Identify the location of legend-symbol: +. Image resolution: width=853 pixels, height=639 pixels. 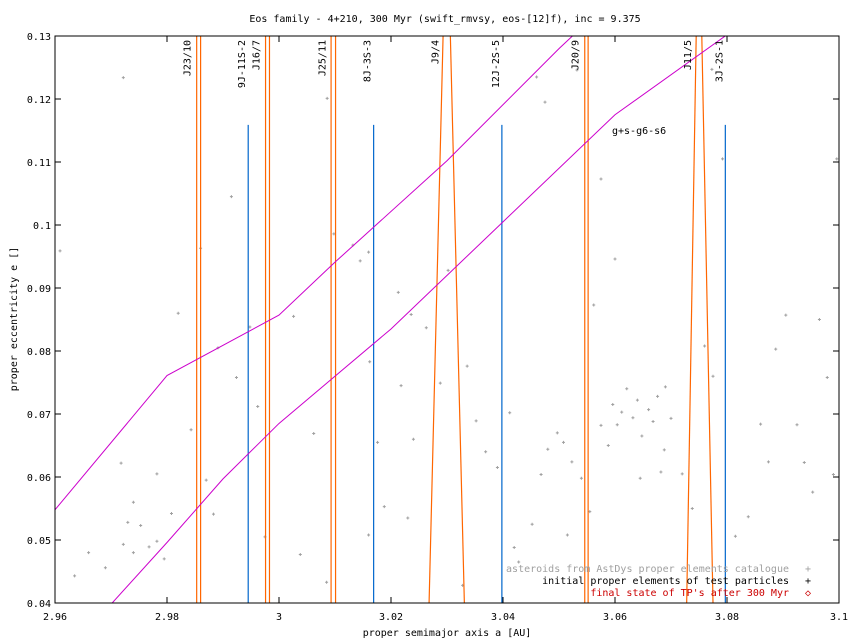
(808, 581).